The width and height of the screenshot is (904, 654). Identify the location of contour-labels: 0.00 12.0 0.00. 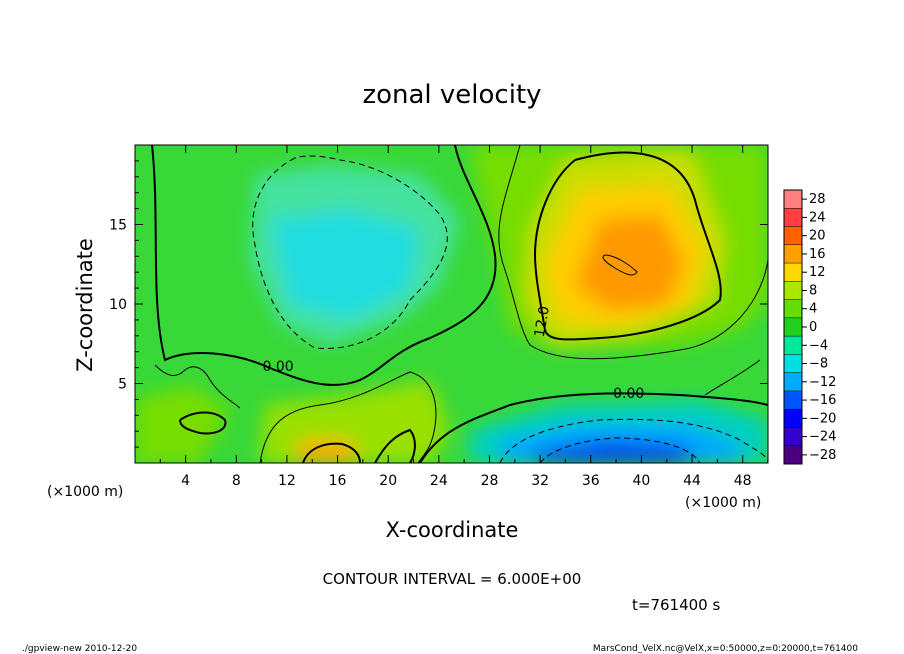
(453, 353).